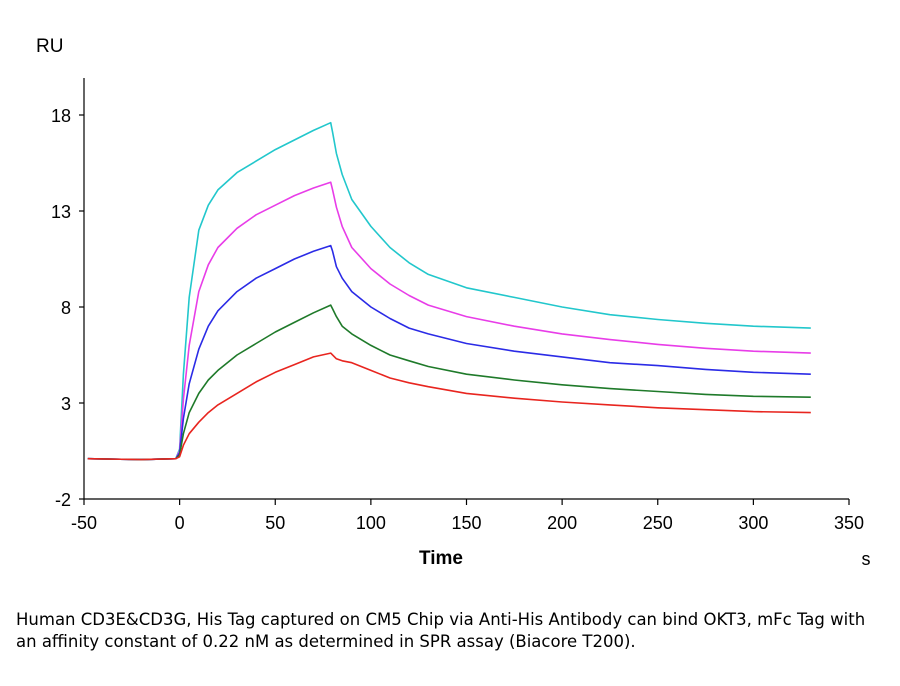 This screenshot has height=686, width=900. I want to click on x-tick-label: 350, so click(849, 523).